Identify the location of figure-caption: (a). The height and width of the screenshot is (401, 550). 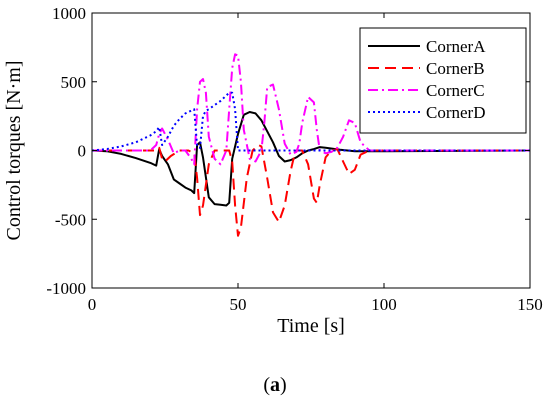
(274, 385).